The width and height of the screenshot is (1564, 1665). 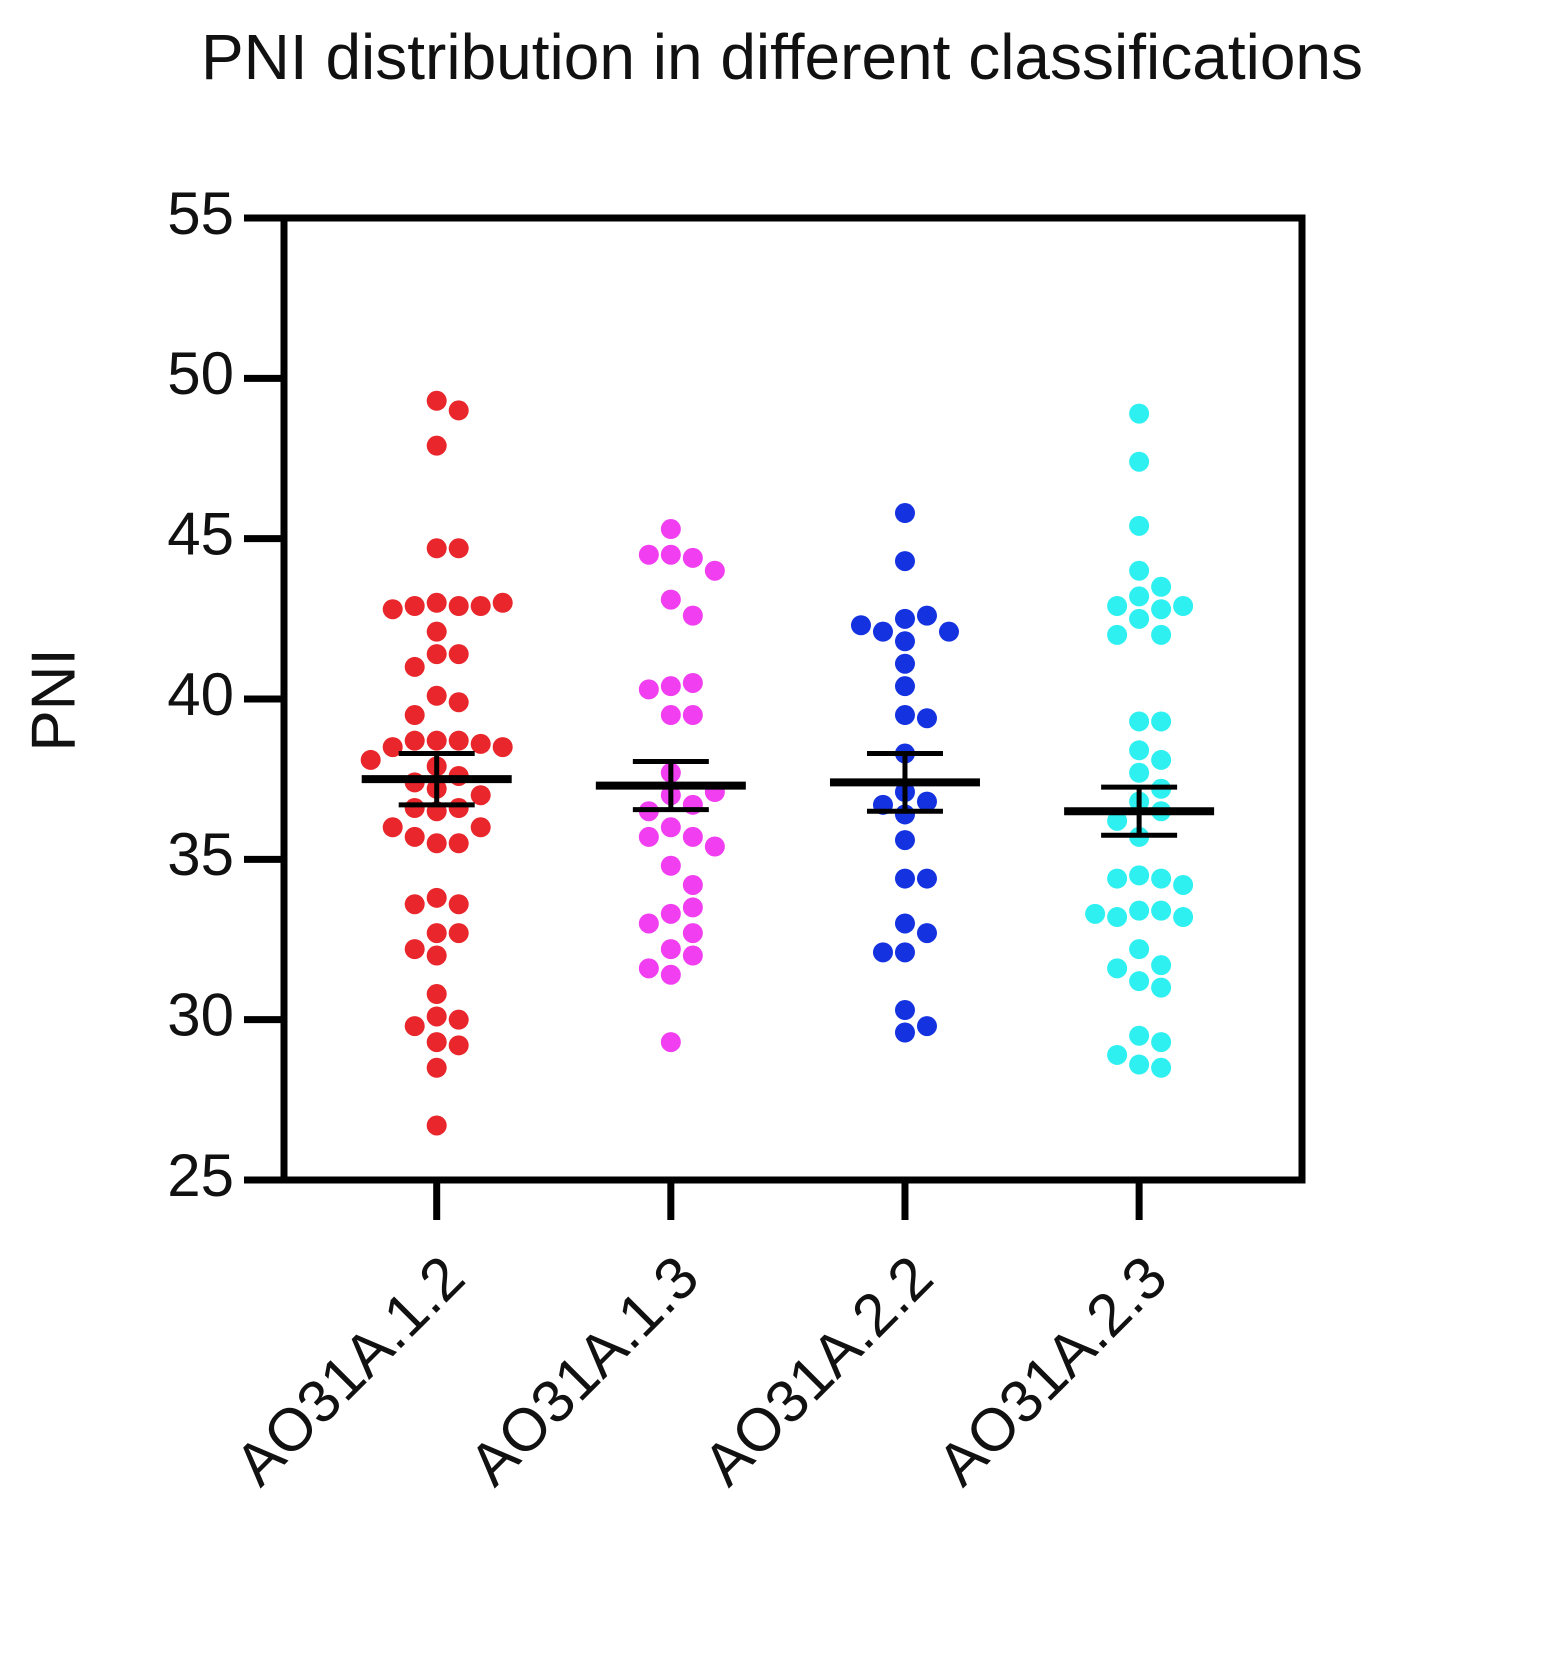 I want to click on x-tick-label: AO31A.2.2, so click(x=817, y=1370).